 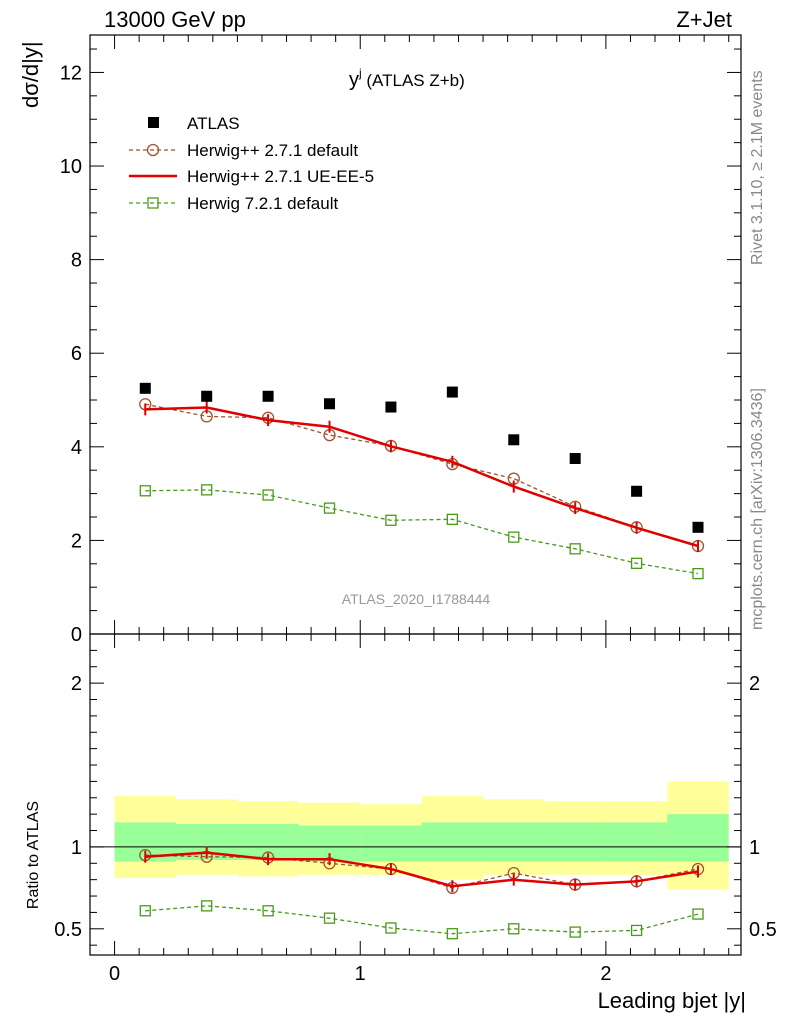 I want to click on main-title-y: y, so click(x=354, y=80).